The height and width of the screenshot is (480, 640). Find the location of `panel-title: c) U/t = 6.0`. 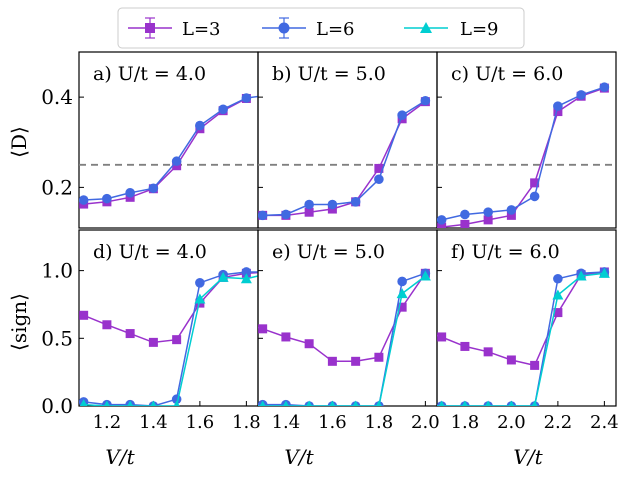

panel-title: c) U/t = 6.0 is located at coordinates (507, 74).